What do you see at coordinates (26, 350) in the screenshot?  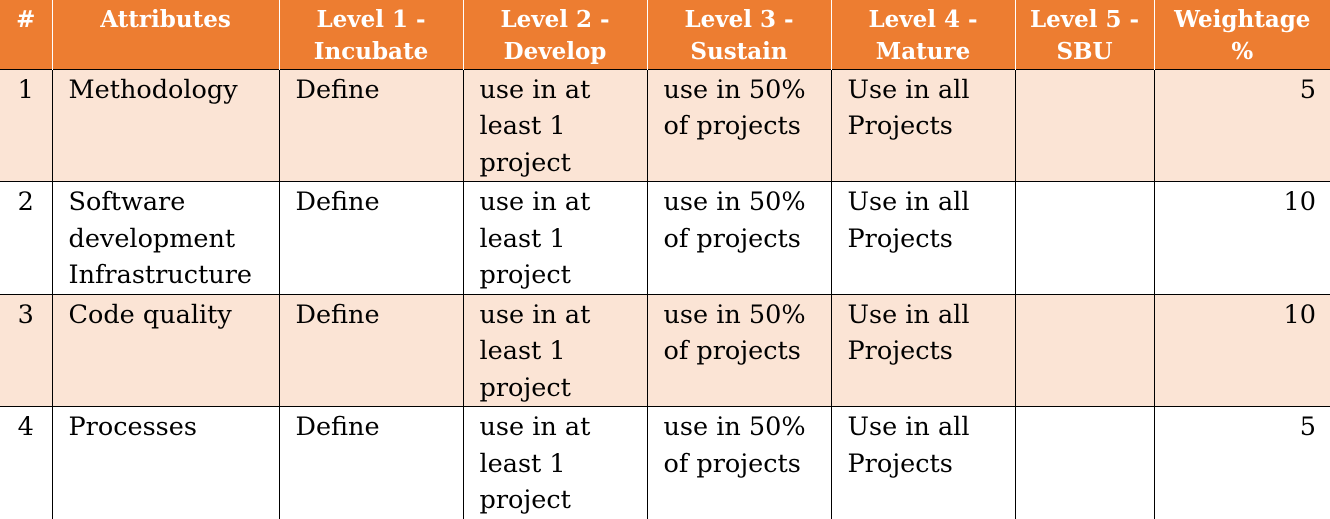 I see `row-number: 3` at bounding box center [26, 350].